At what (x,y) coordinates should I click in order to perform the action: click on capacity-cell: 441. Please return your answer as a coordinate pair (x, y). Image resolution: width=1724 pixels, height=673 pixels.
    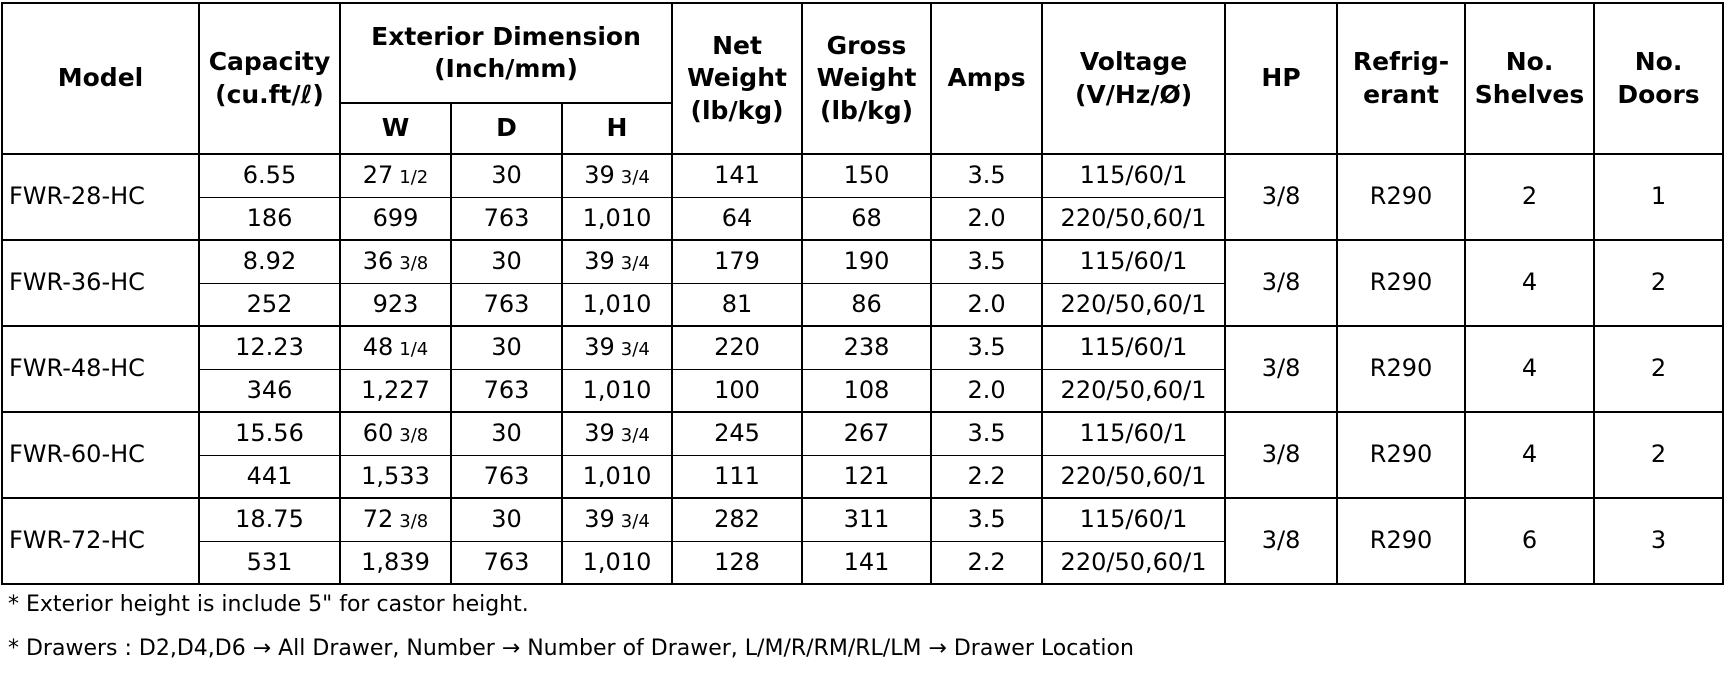
    Looking at the image, I should click on (269, 476).